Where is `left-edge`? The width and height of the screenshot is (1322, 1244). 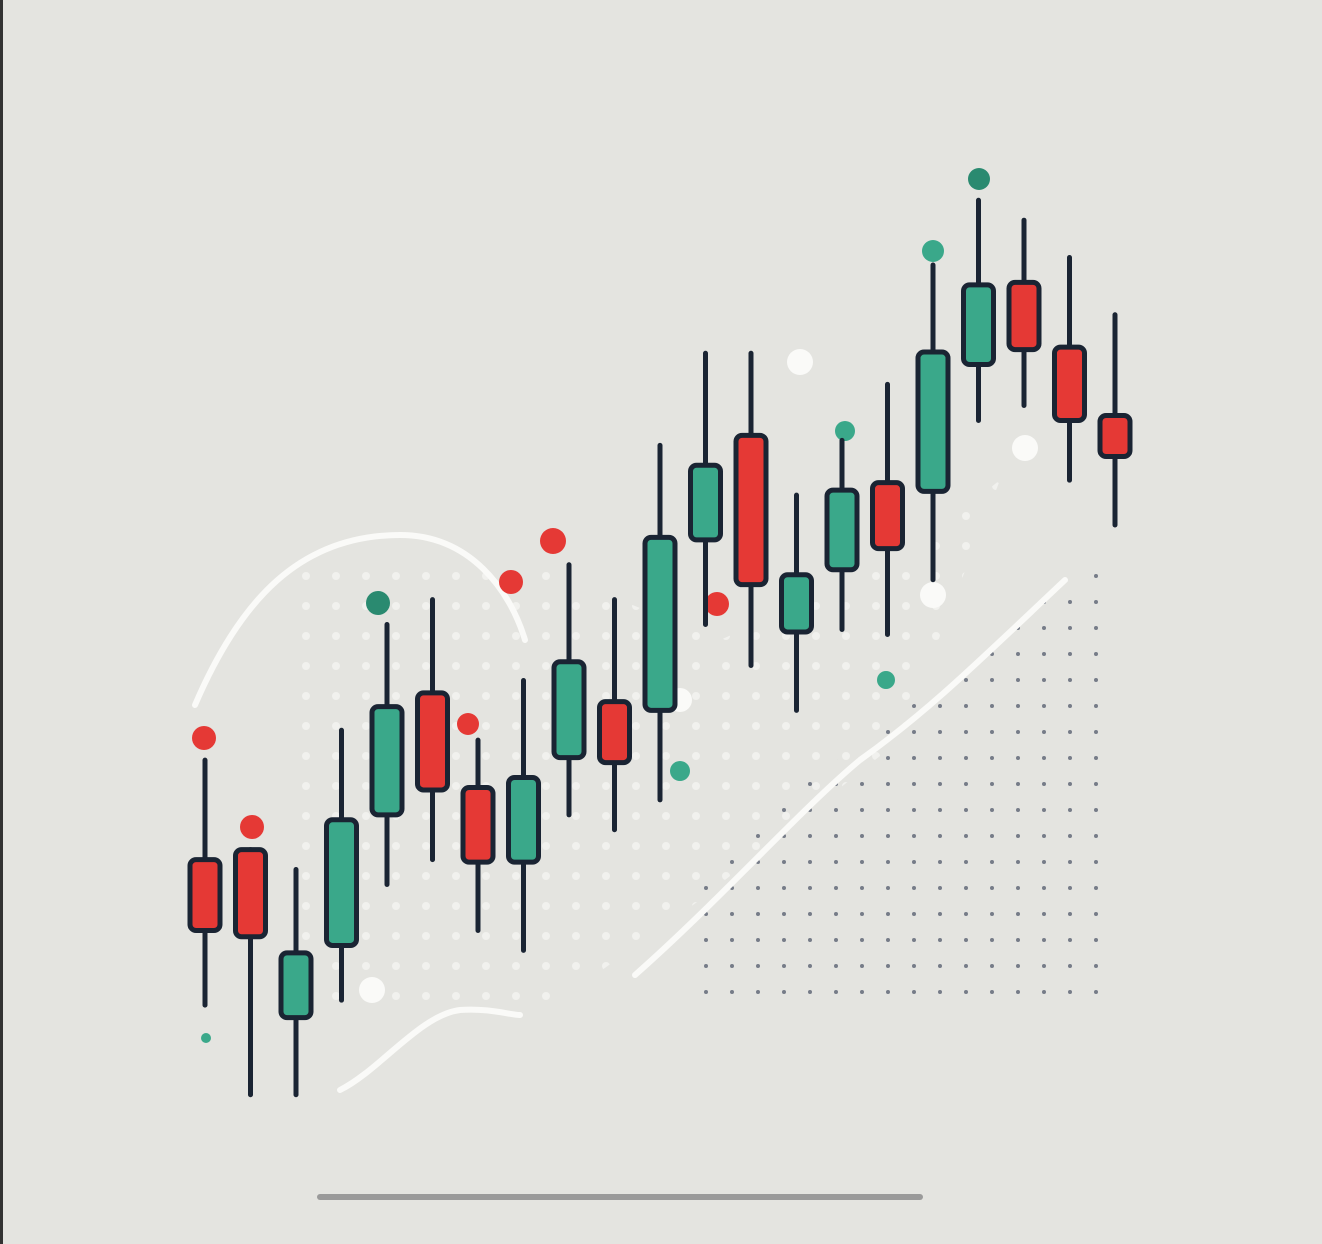 left-edge is located at coordinates (1, 622).